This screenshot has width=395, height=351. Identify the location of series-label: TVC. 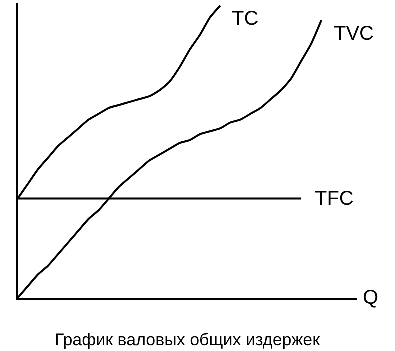
(354, 34).